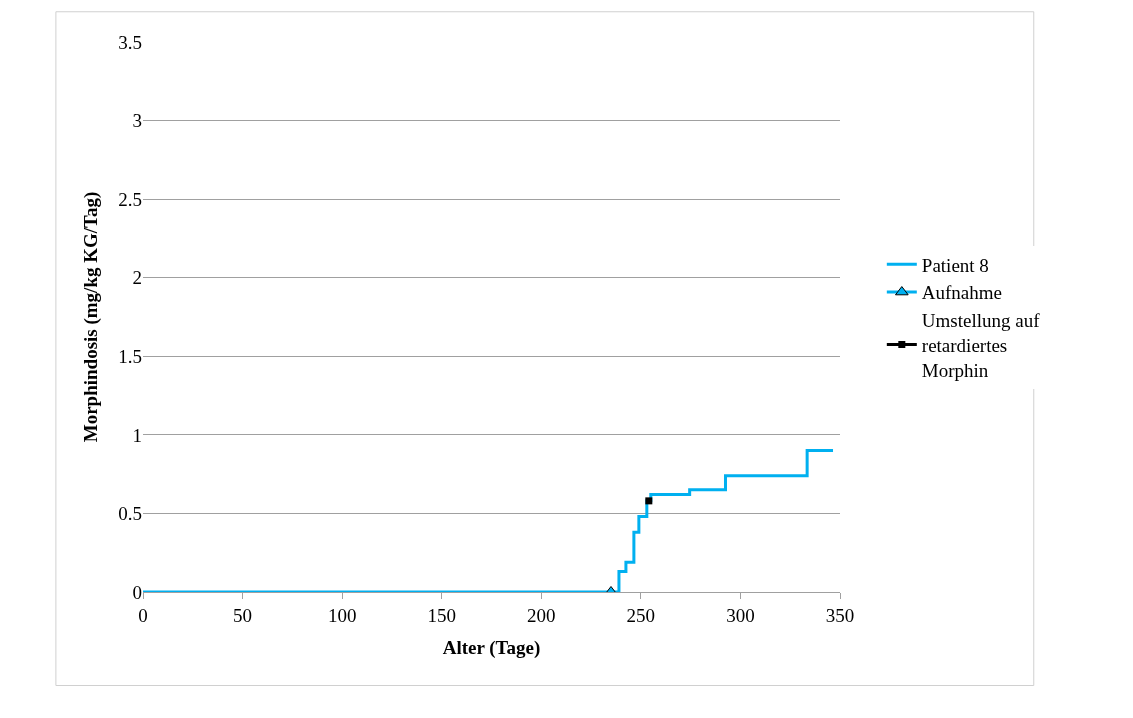  Describe the element at coordinates (130, 356) in the screenshot. I see `y-tick-label: 1.5` at that location.